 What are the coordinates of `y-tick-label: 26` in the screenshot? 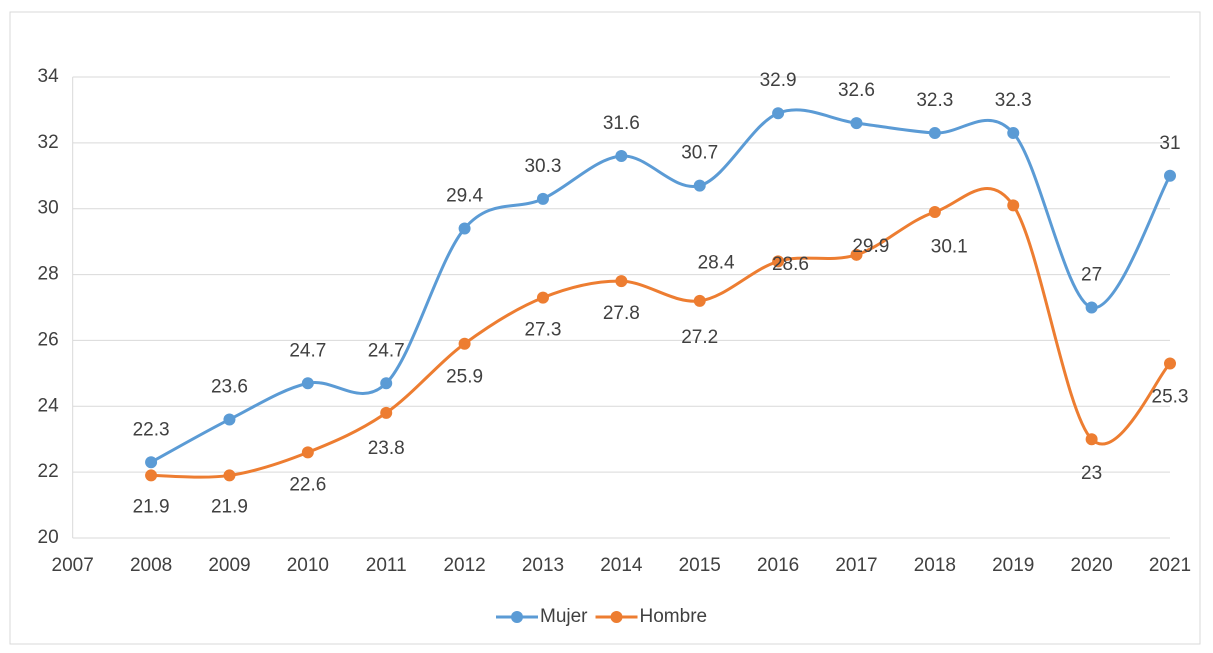 It's located at (48, 339).